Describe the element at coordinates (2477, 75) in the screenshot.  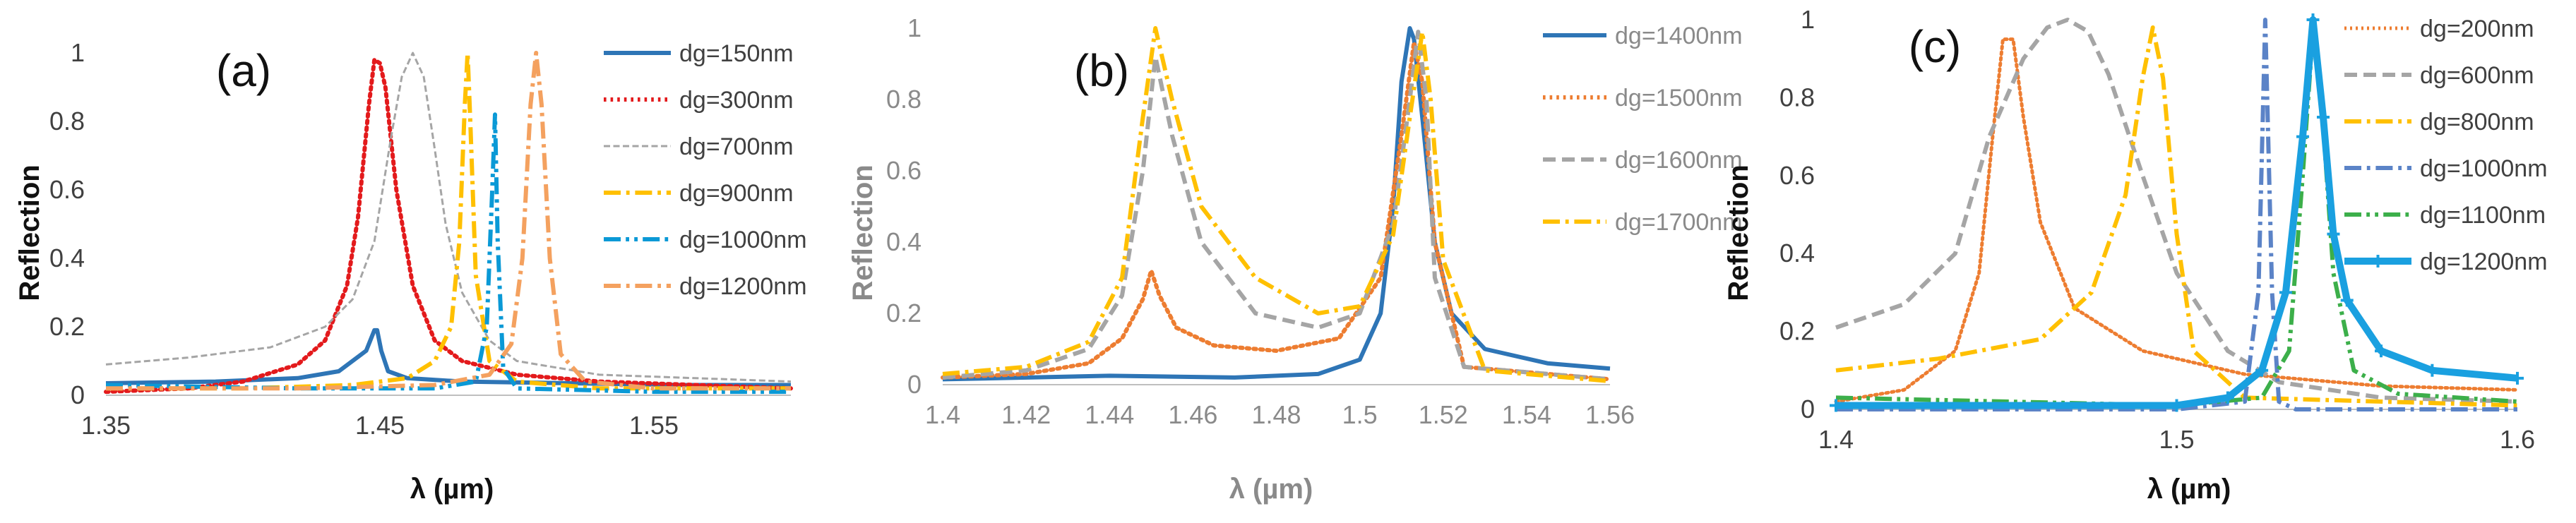
I see `legend-label: dg=600nm` at that location.